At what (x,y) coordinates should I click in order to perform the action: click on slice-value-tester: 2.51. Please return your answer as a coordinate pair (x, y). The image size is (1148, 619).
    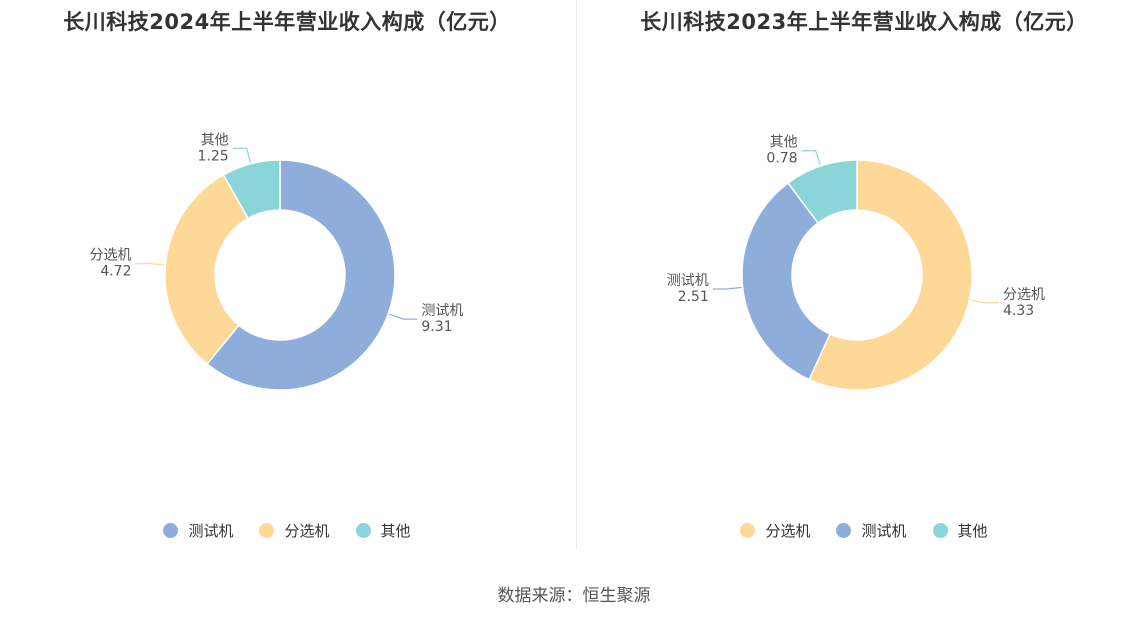
    Looking at the image, I should click on (693, 297).